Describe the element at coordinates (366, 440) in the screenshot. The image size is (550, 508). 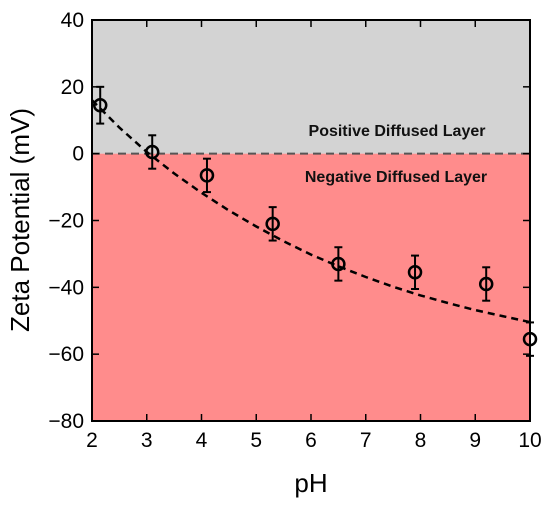
I see `x-tick-label: 7` at that location.